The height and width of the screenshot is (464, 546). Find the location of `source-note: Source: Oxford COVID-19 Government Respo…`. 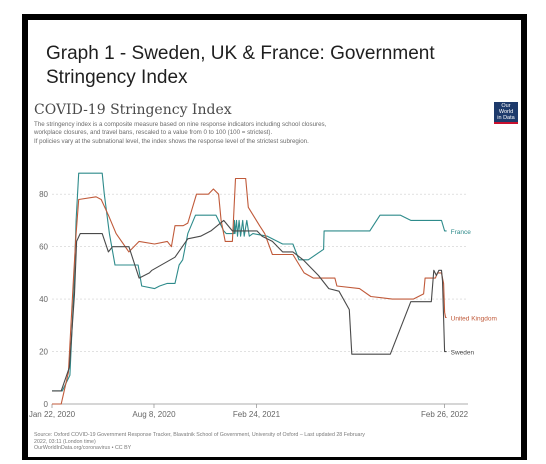

source-note: Source: Oxford COVID-19 Government Respo… is located at coordinates (274, 442).